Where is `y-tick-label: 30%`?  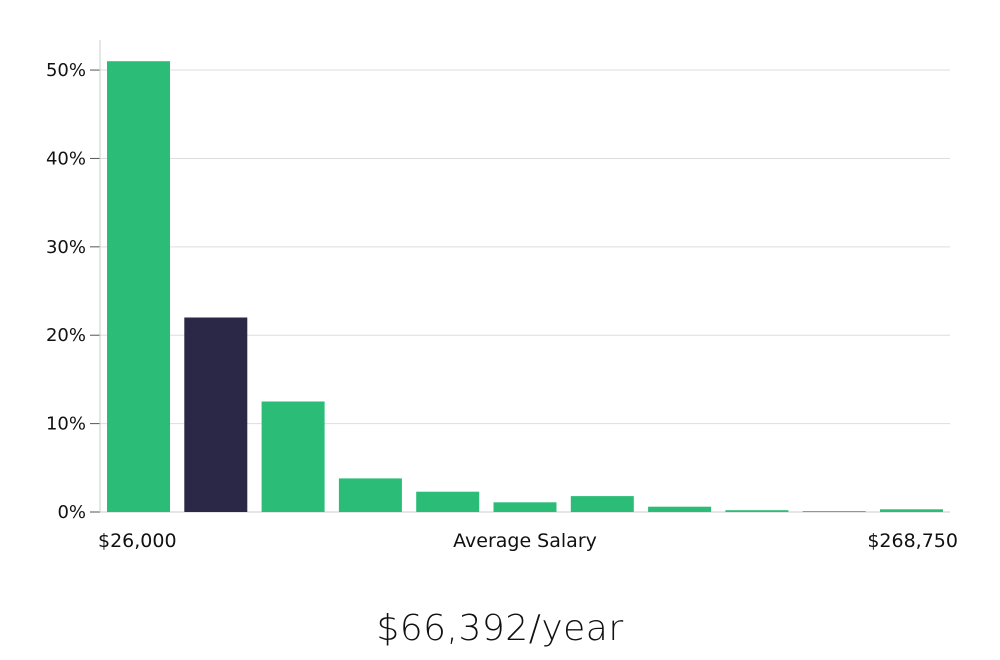 y-tick-label: 30% is located at coordinates (66, 247).